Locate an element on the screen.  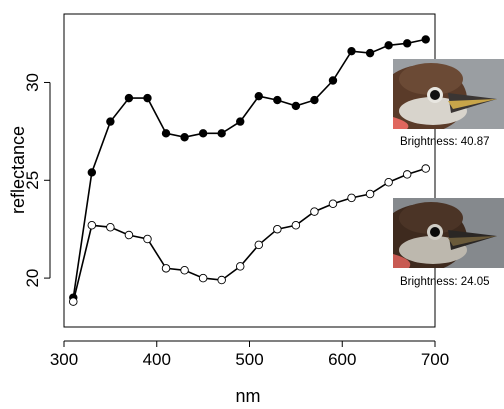
brightness-caption-bright: Brightness: 40.87 is located at coordinates (445, 142).